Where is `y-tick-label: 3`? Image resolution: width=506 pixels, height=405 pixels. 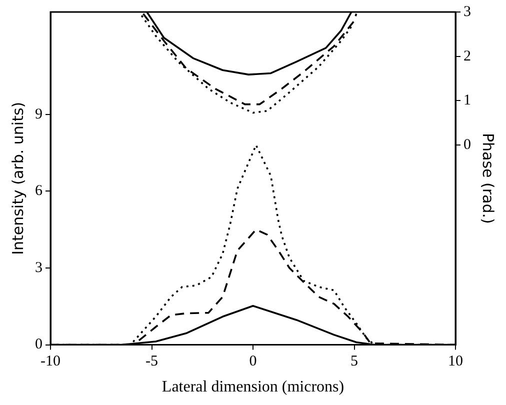 y-tick-label: 3 is located at coordinates (38, 268).